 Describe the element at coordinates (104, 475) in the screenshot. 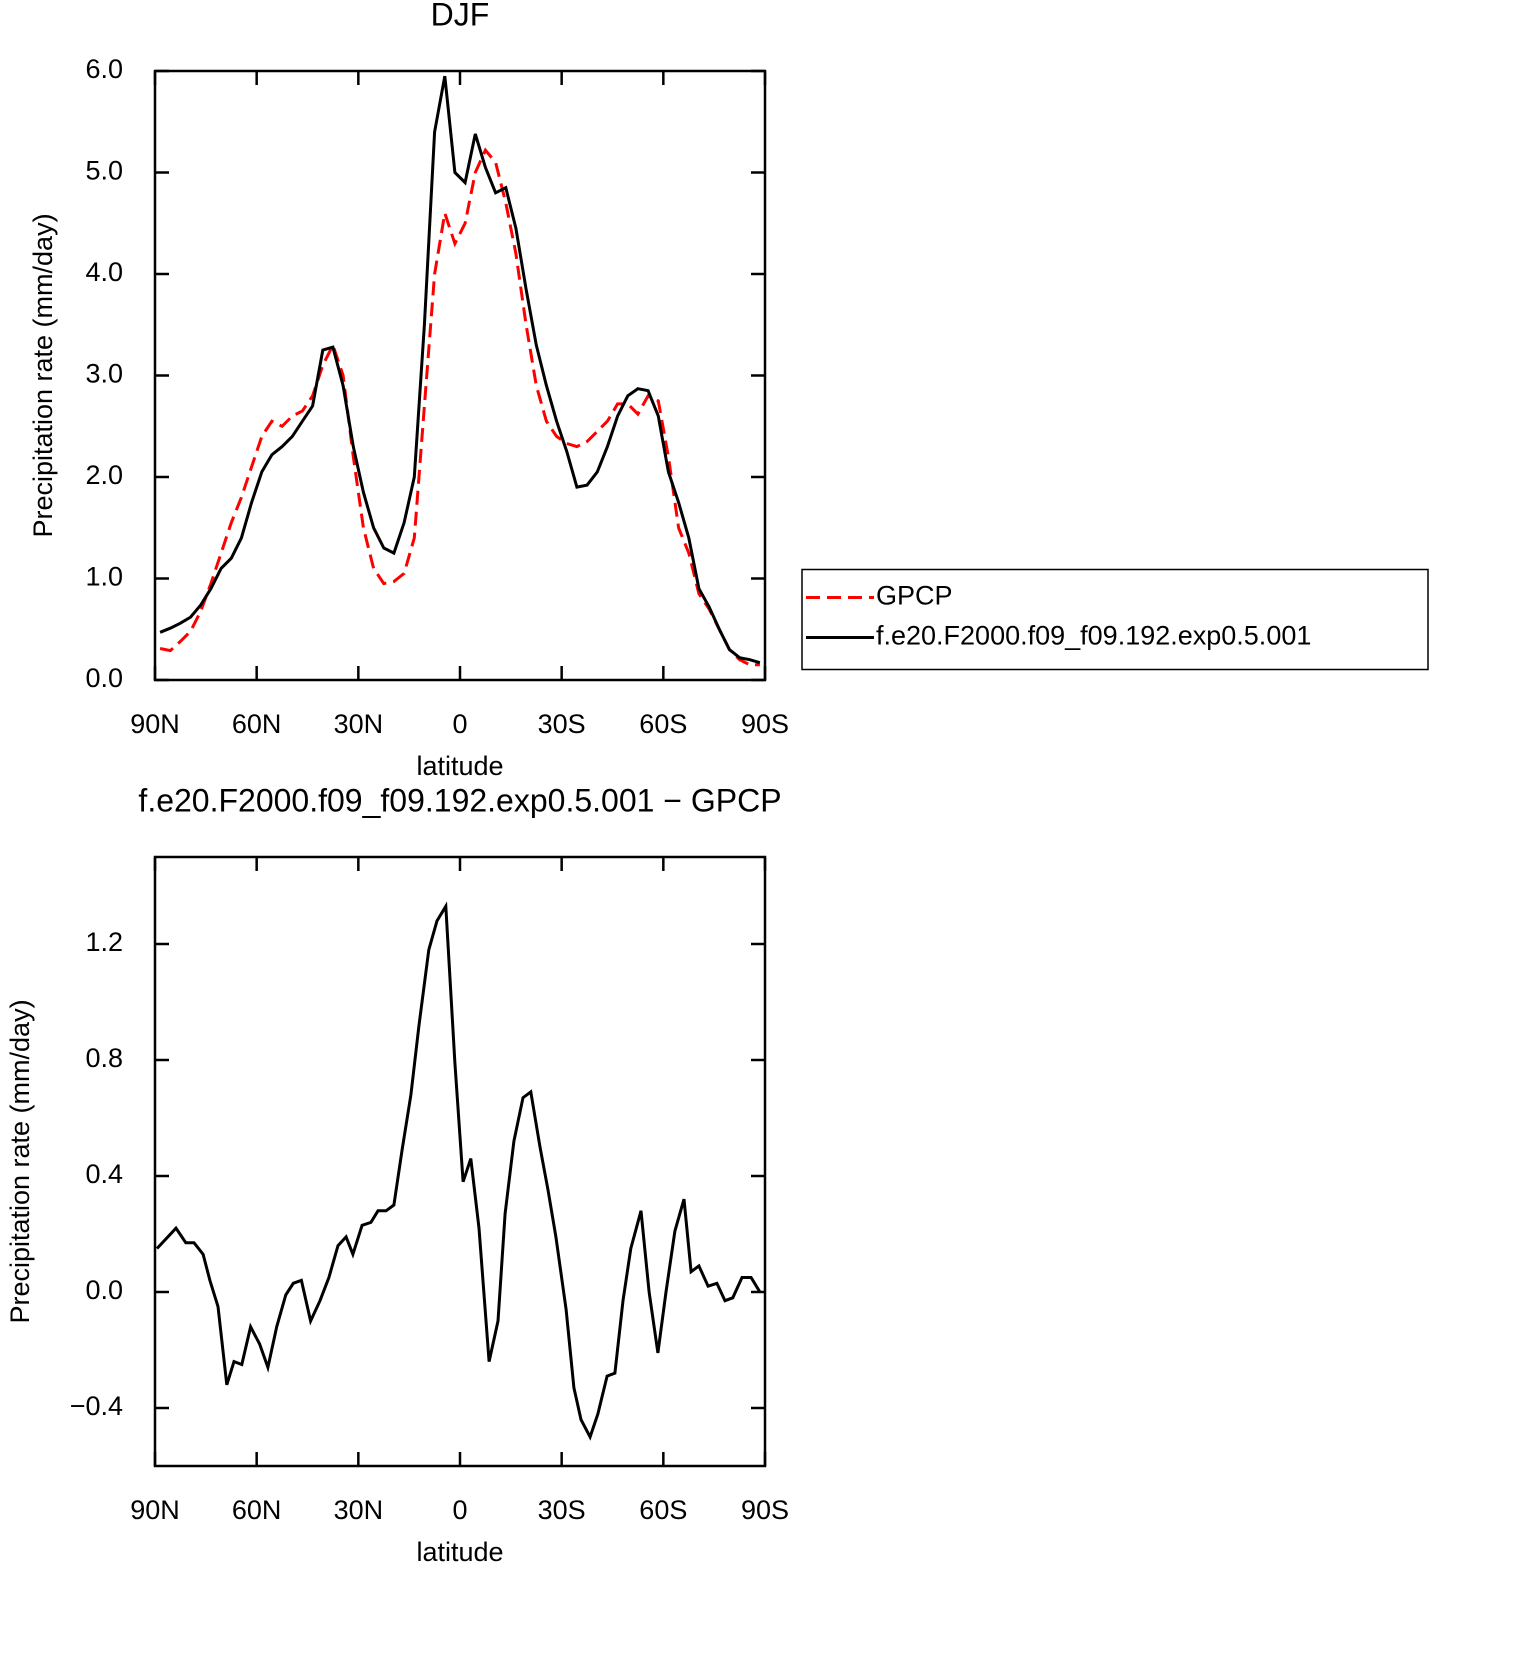

I see `y-tick-label: 2.0` at that location.